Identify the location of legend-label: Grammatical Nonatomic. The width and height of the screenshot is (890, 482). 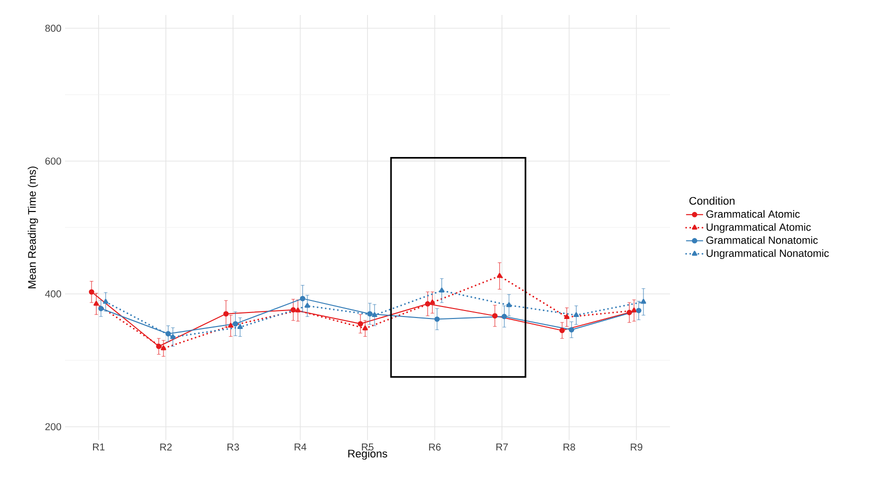
(762, 240).